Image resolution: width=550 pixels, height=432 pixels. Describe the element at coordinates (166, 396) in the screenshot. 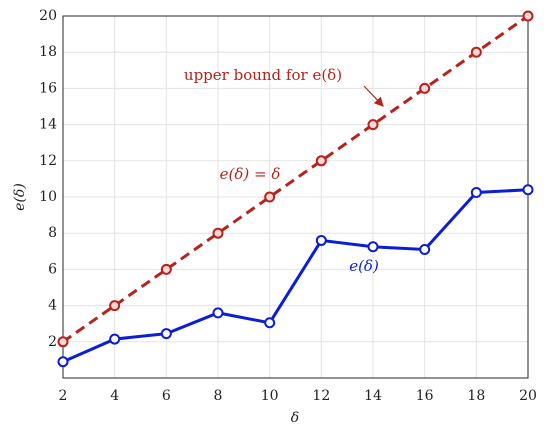

I see `x-tick-label: 6` at that location.